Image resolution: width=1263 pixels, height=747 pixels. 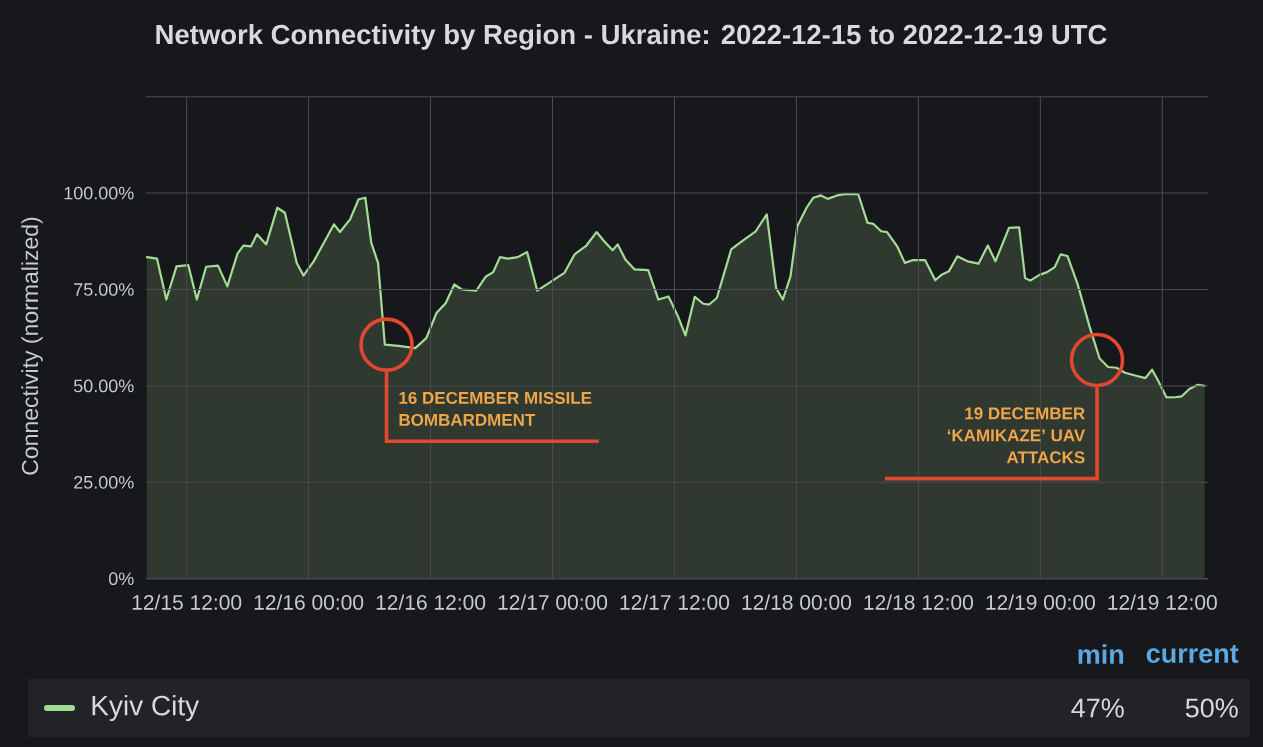 I want to click on x-tick-label: 12/19 00:00, so click(x=1040, y=602).